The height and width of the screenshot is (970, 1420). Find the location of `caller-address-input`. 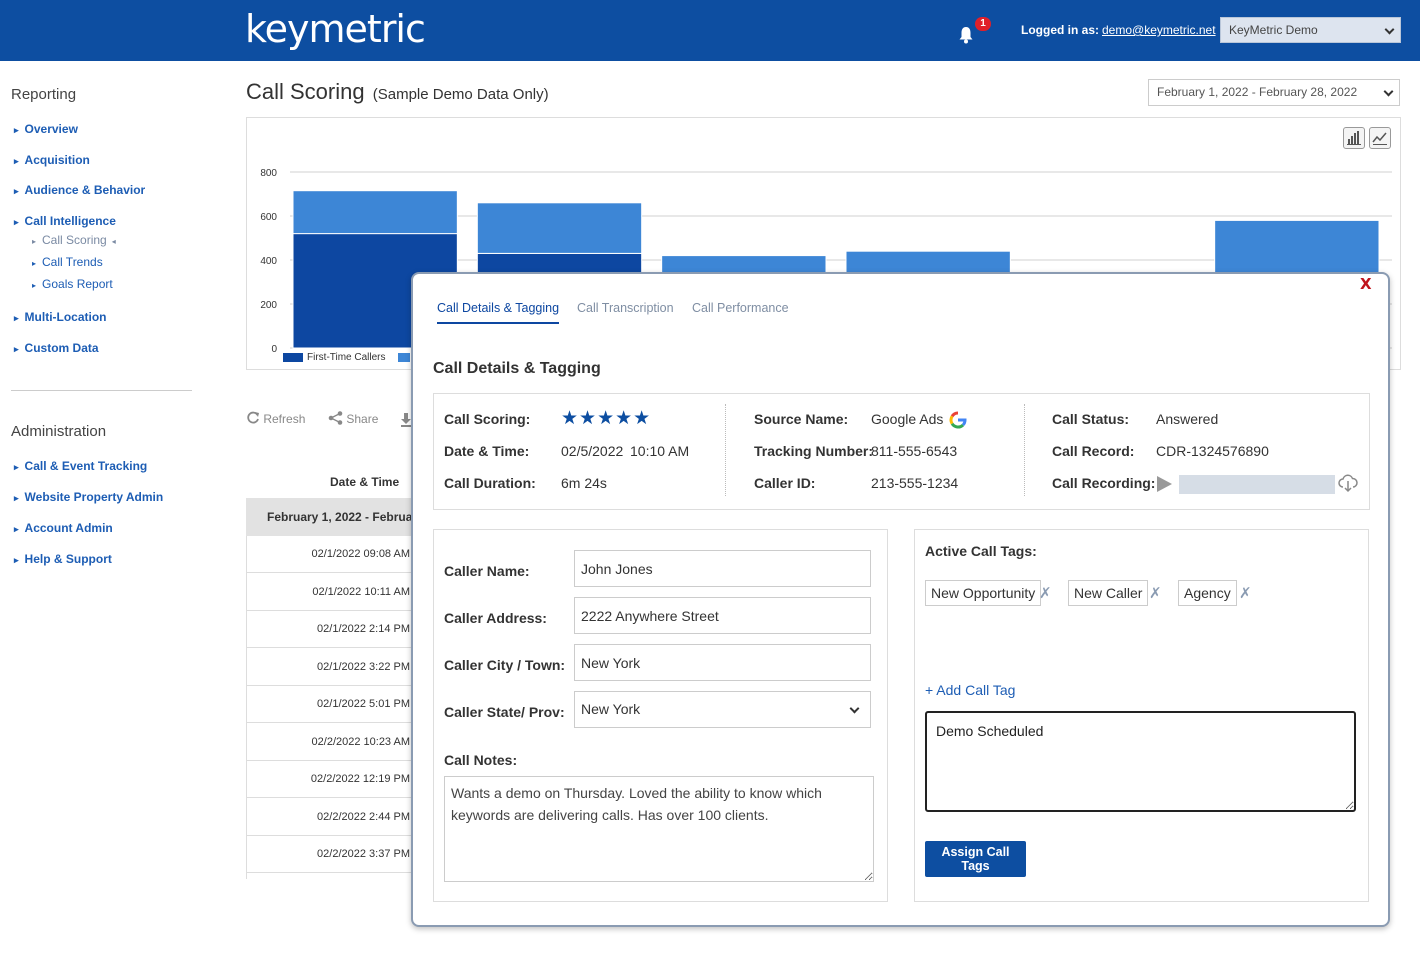

caller-address-input is located at coordinates (722, 615).